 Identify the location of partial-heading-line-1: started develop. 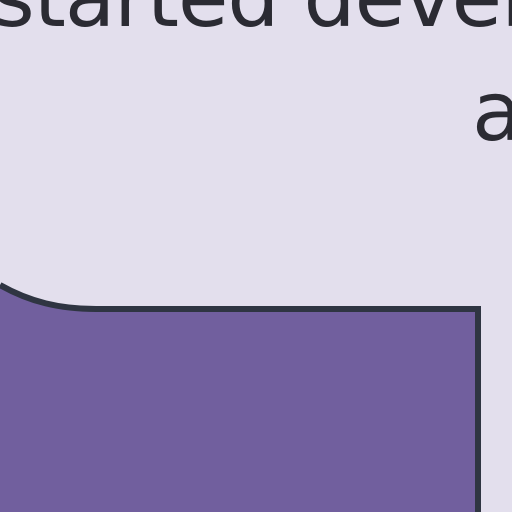
(256, 20).